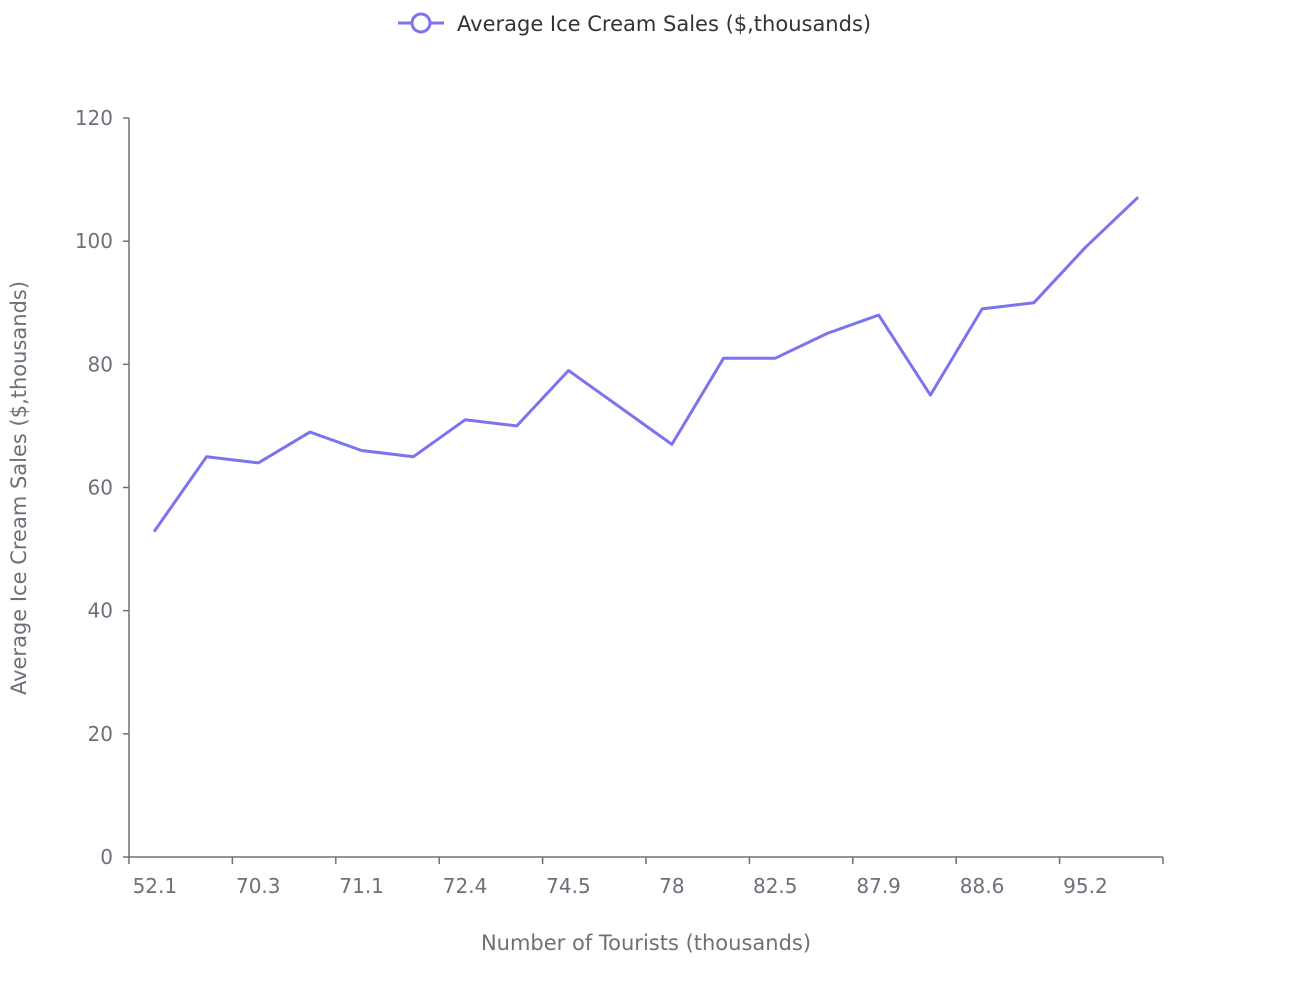 The height and width of the screenshot is (996, 1292). I want to click on legend-label: Average Ice Cream Sales ($,thousands), so click(664, 24).